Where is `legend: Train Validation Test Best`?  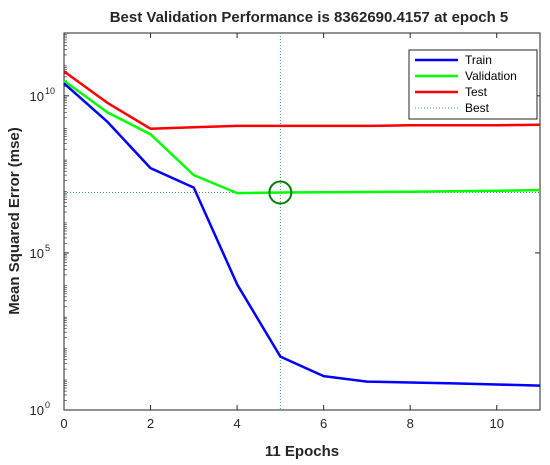
legend: Train Validation Test Best is located at coordinates (473, 84).